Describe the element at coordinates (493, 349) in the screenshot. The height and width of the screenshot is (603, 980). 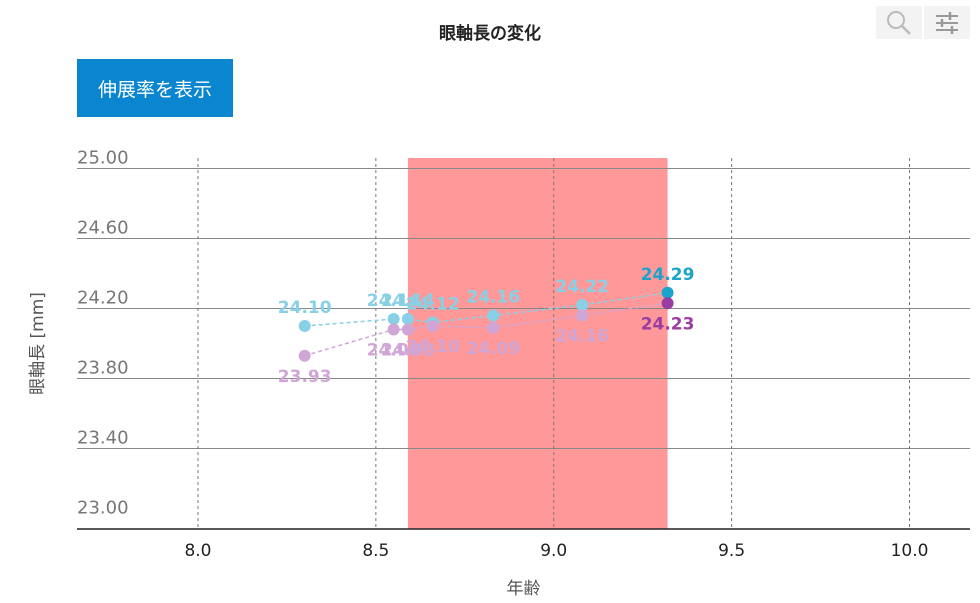
I see `data-label: 24.09` at that location.